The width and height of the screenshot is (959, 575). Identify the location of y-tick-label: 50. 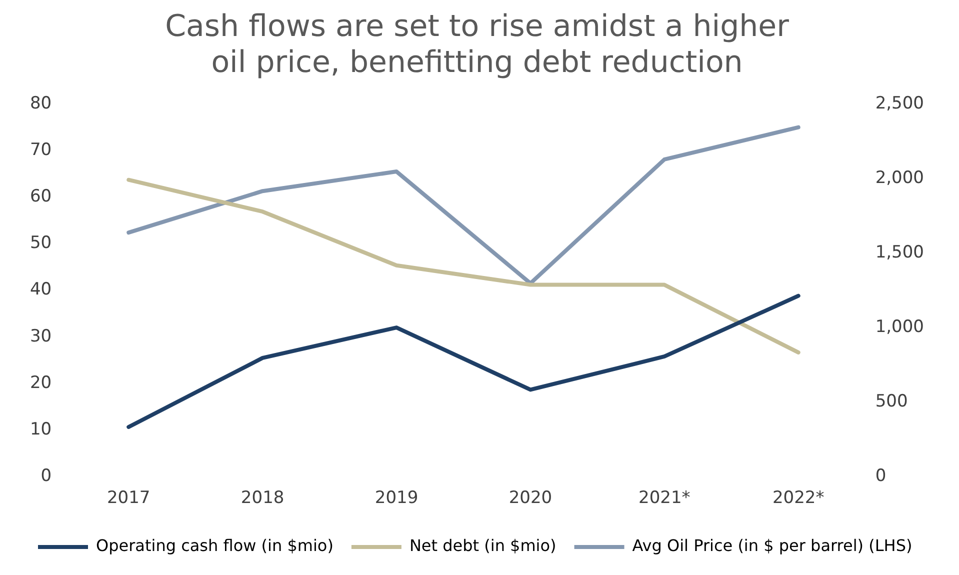
(41, 243).